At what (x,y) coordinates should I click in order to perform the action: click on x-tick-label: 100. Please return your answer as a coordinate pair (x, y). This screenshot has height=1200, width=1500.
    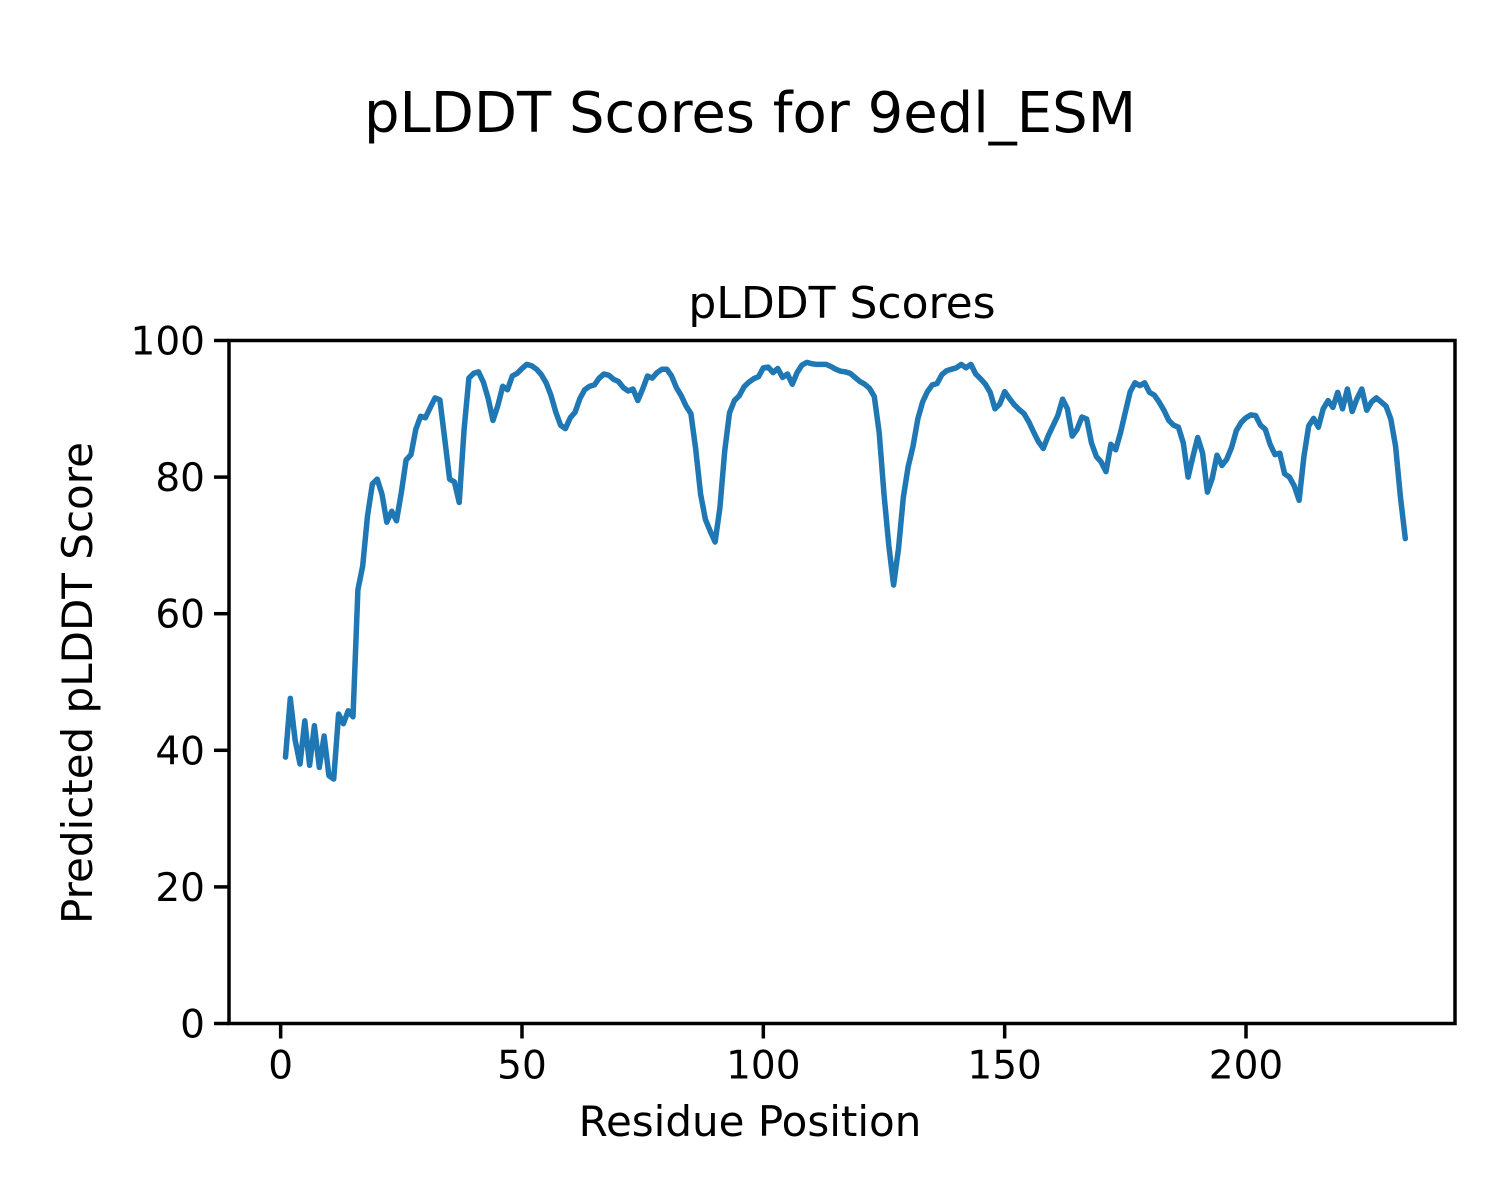
    Looking at the image, I should click on (763, 1066).